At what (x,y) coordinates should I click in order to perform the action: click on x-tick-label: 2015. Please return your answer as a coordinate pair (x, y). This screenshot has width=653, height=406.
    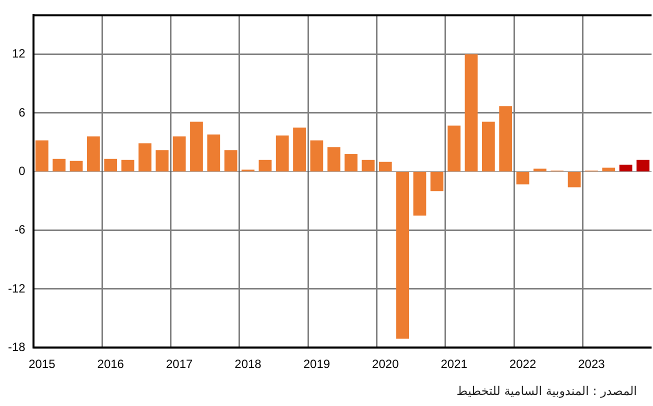
    Looking at the image, I should click on (42, 364).